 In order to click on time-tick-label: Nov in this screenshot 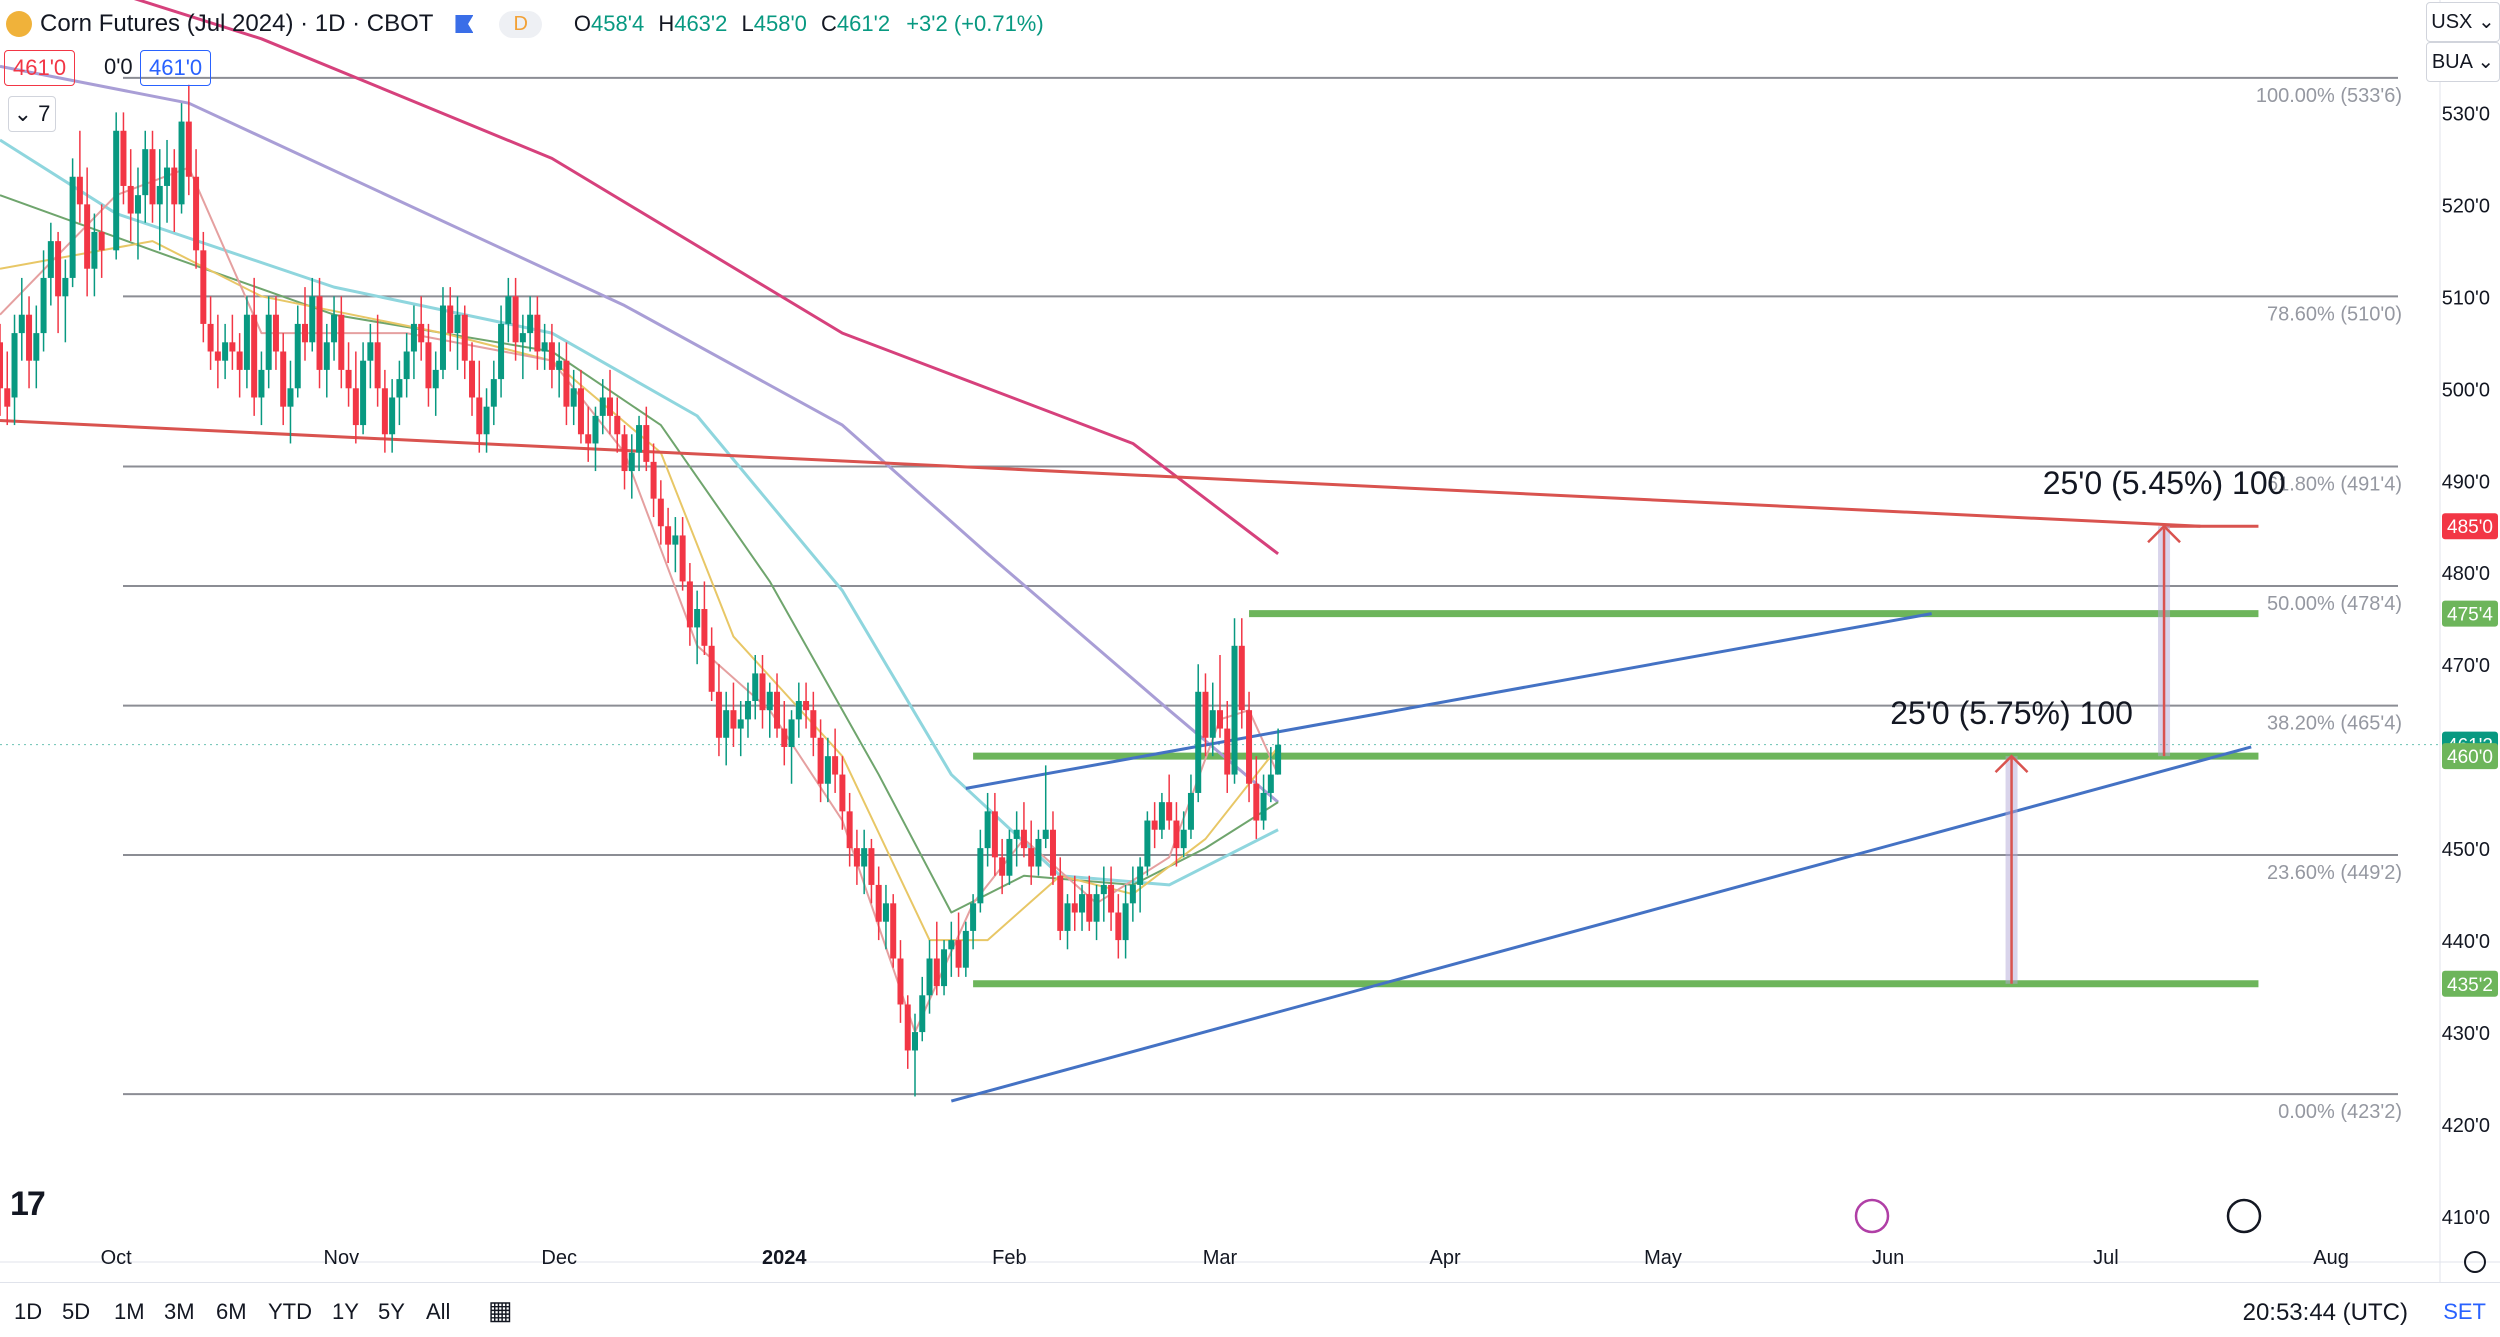, I will do `click(342, 1258)`.